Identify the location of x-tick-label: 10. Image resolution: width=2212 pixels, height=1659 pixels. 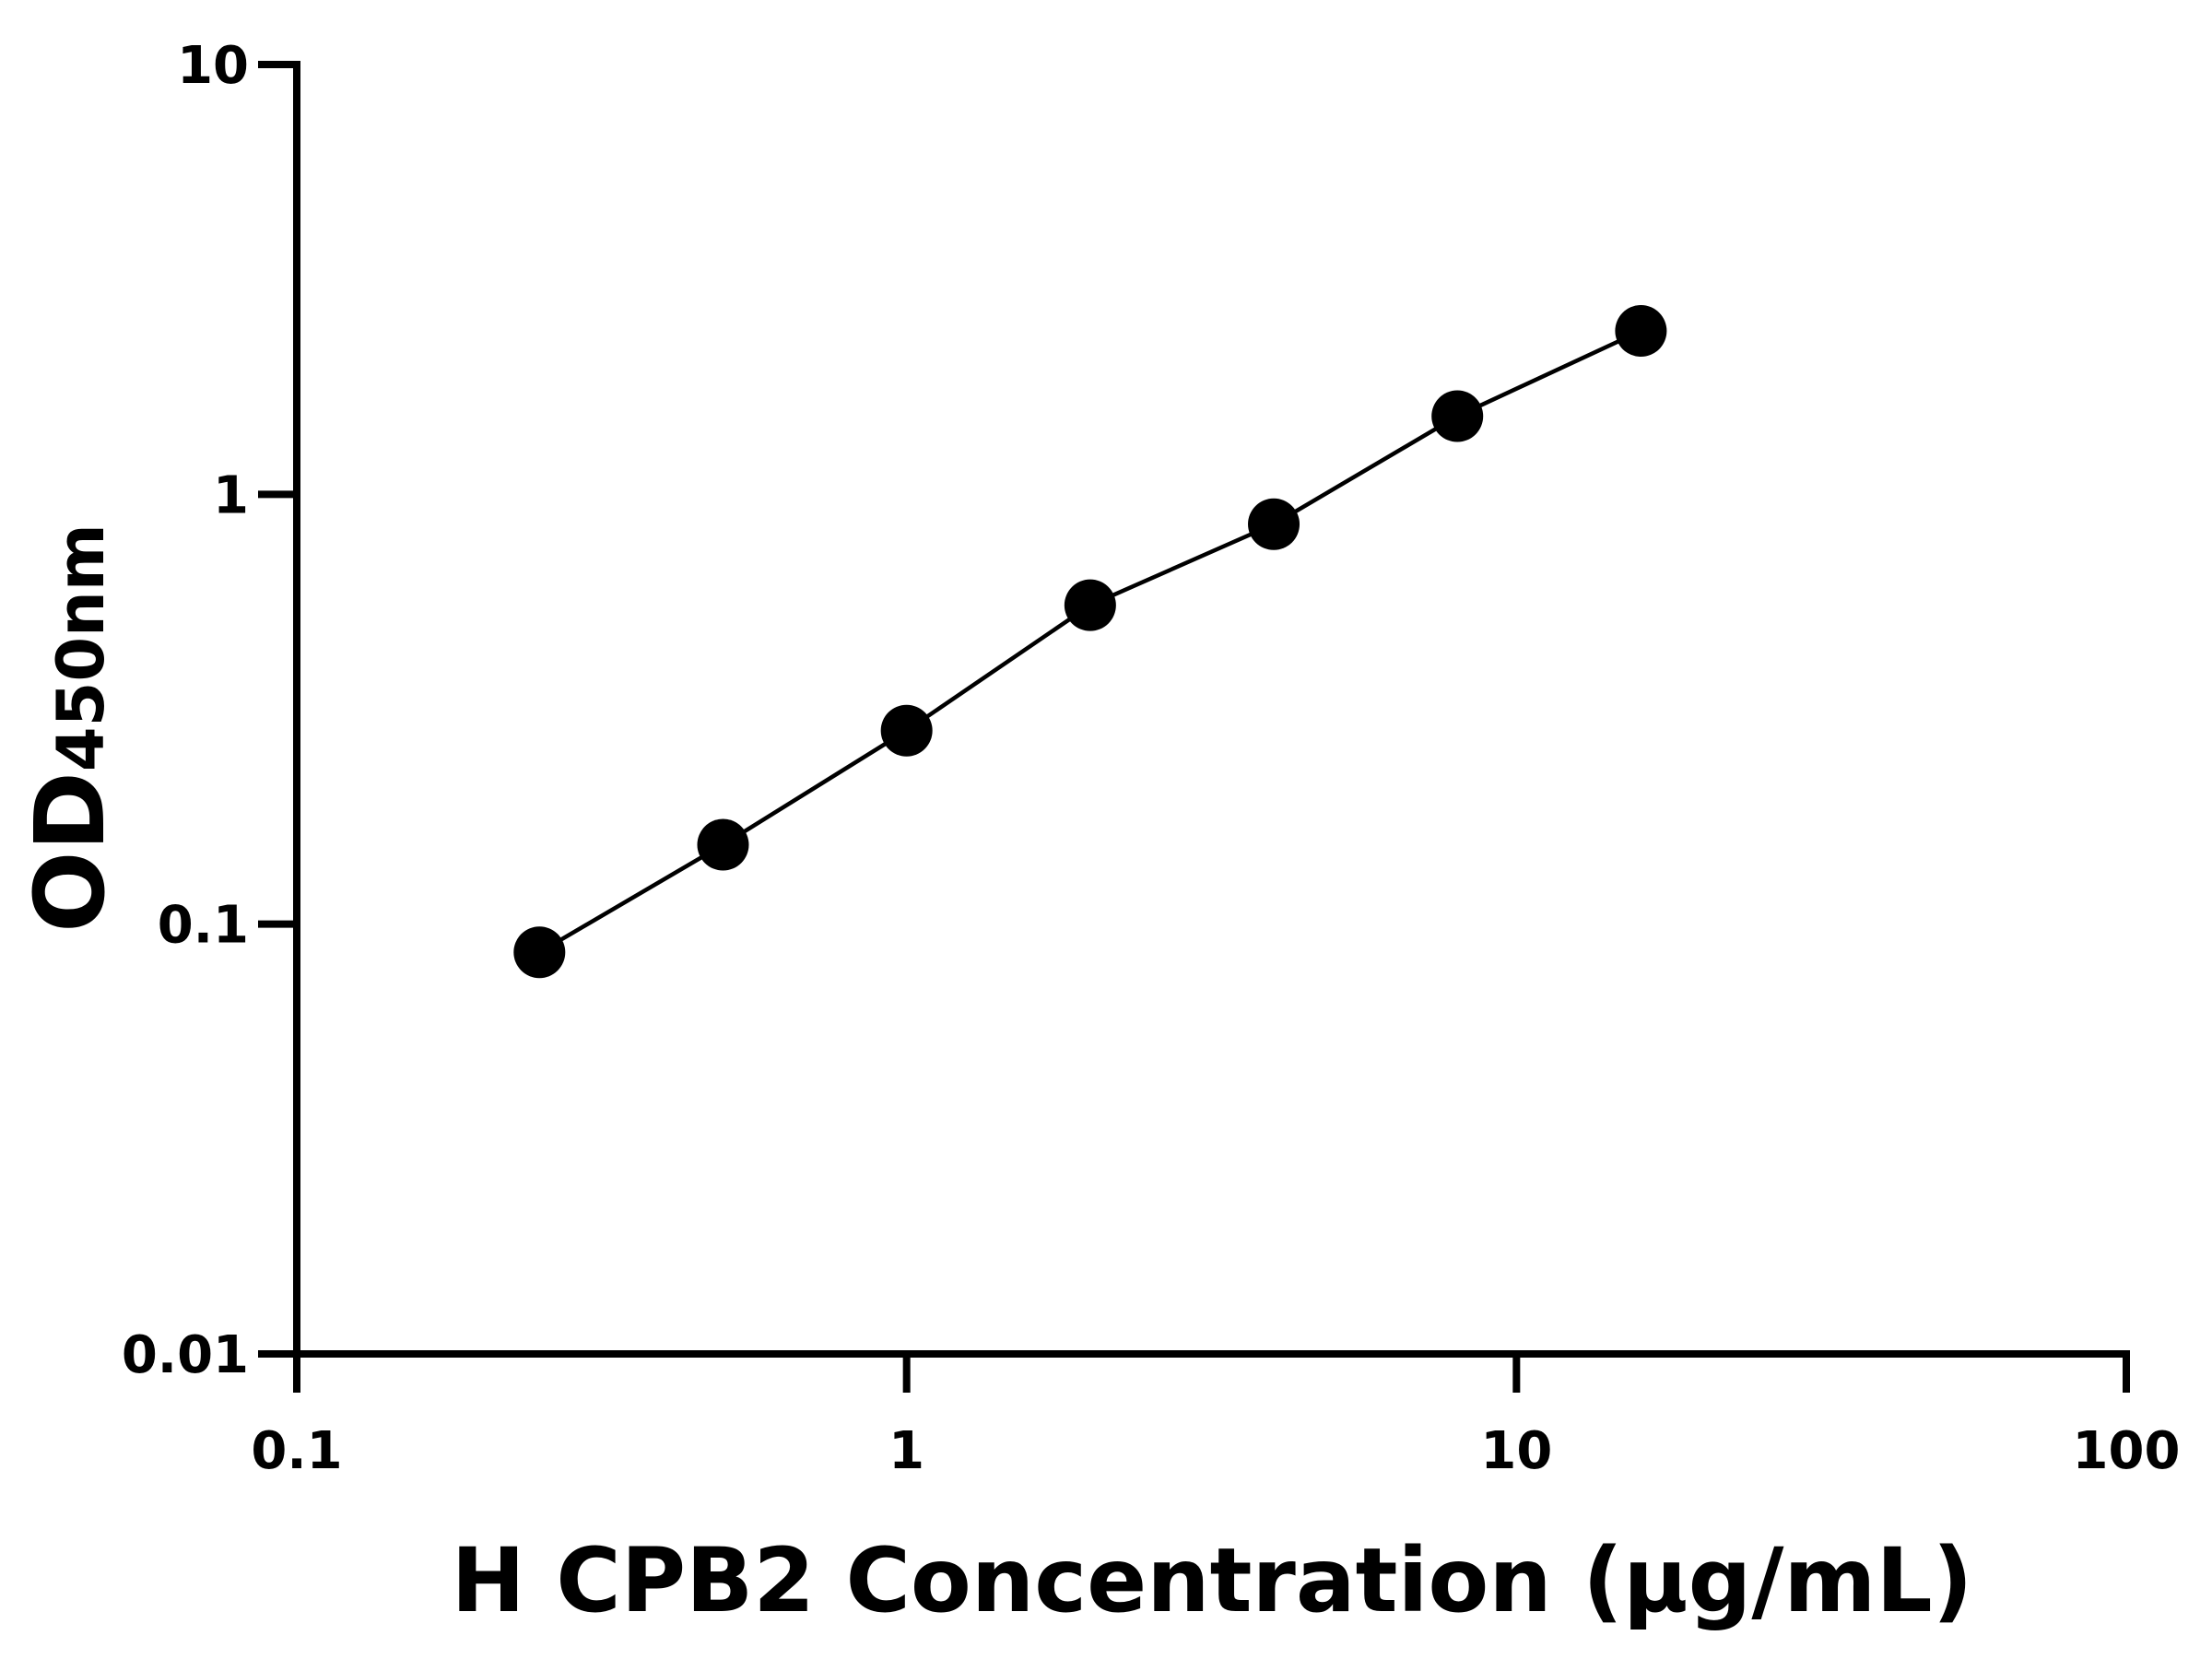
(1516, 1451).